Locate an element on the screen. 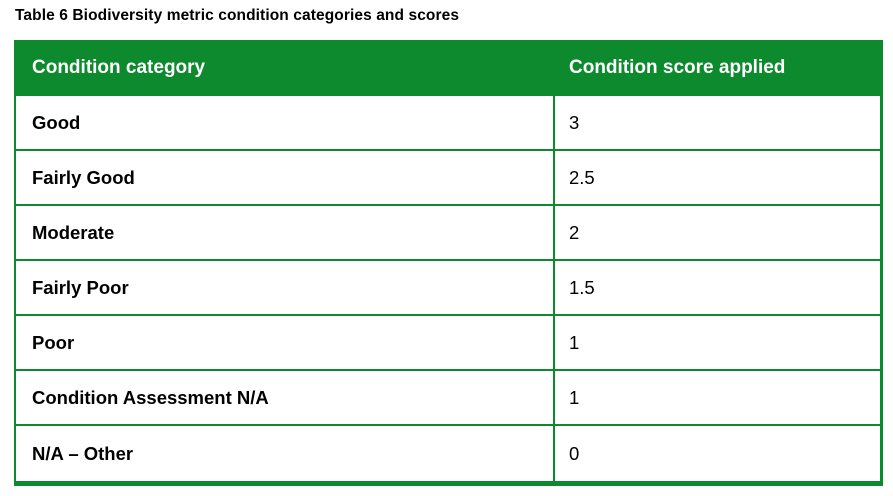 The image size is (893, 496). table-row: Condition Assessment N/A 1 is located at coordinates (448, 398).